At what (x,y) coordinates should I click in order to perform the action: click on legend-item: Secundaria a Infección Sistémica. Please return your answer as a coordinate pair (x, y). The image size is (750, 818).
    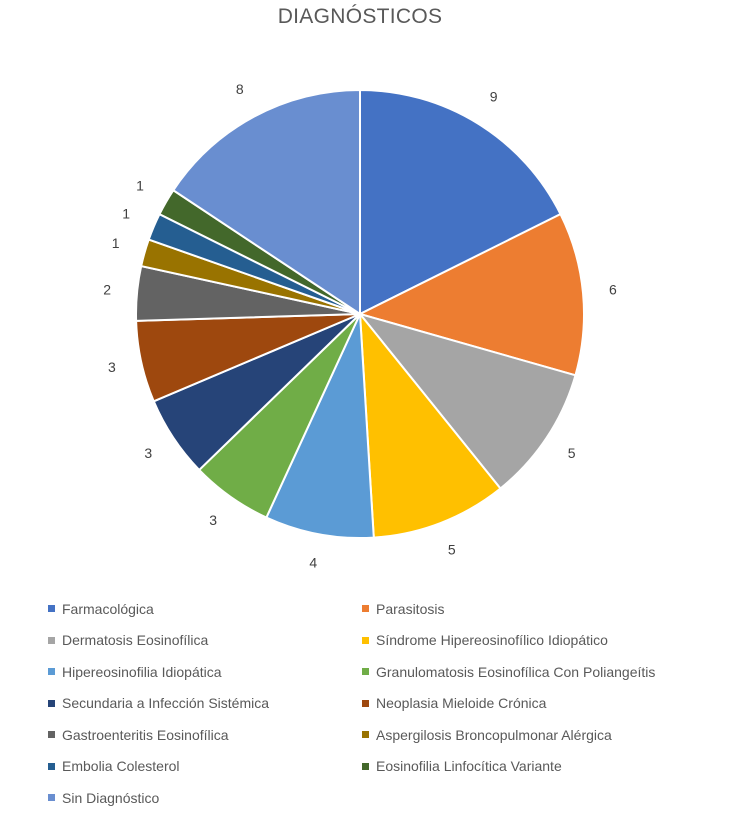
    Looking at the image, I should click on (205, 703).